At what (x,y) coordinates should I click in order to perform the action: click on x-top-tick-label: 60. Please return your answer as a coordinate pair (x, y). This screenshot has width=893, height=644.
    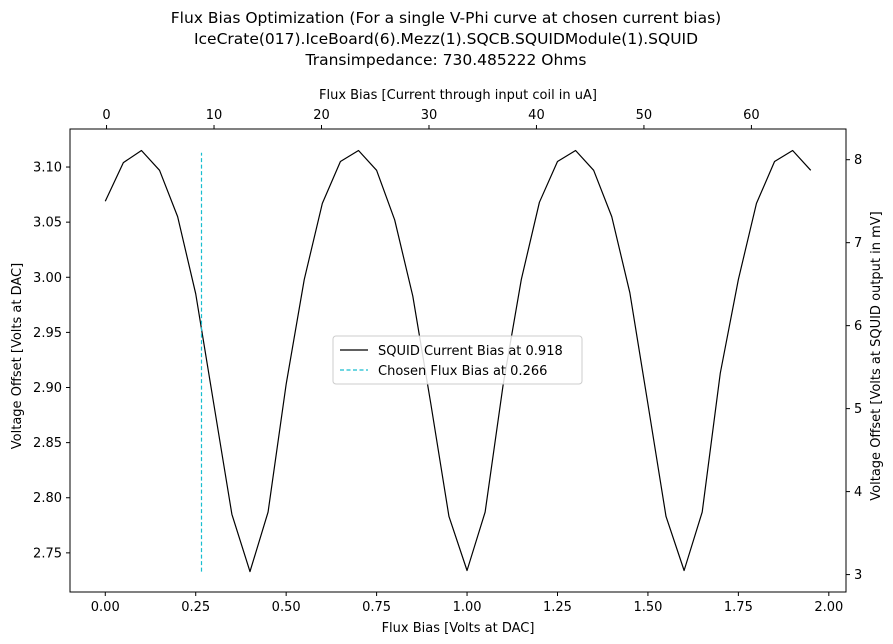
    Looking at the image, I should click on (751, 115).